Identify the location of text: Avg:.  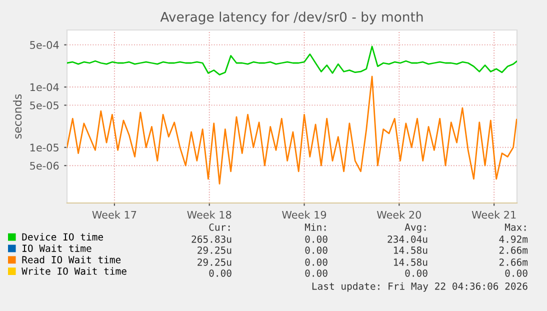
(415, 228).